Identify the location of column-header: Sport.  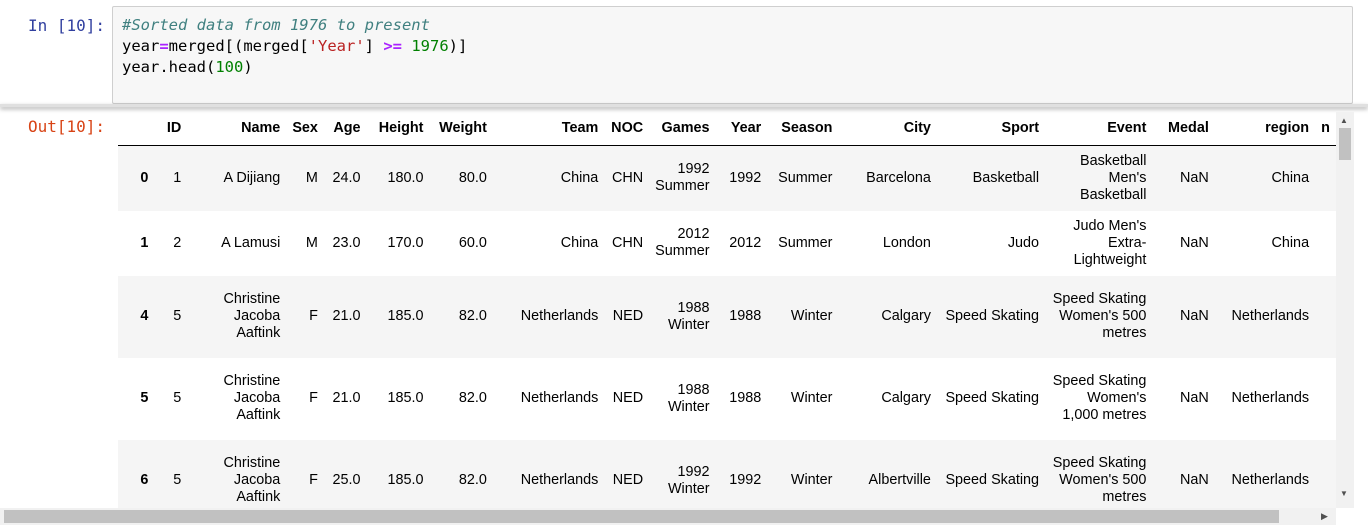
(991, 129).